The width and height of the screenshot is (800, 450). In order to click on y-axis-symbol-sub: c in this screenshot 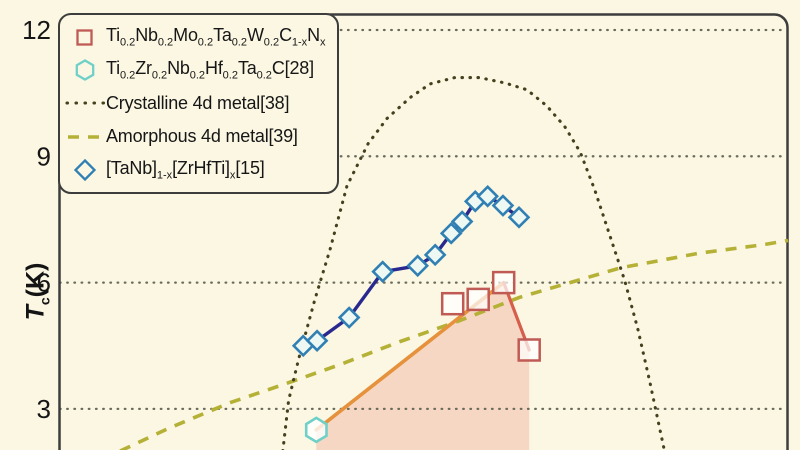, I will do `click(44, 301)`.